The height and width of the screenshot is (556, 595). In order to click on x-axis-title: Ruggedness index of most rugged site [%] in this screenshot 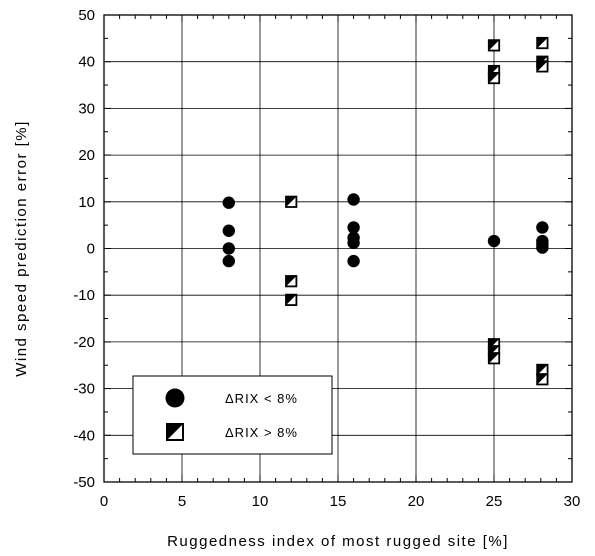, I will do `click(338, 541)`.